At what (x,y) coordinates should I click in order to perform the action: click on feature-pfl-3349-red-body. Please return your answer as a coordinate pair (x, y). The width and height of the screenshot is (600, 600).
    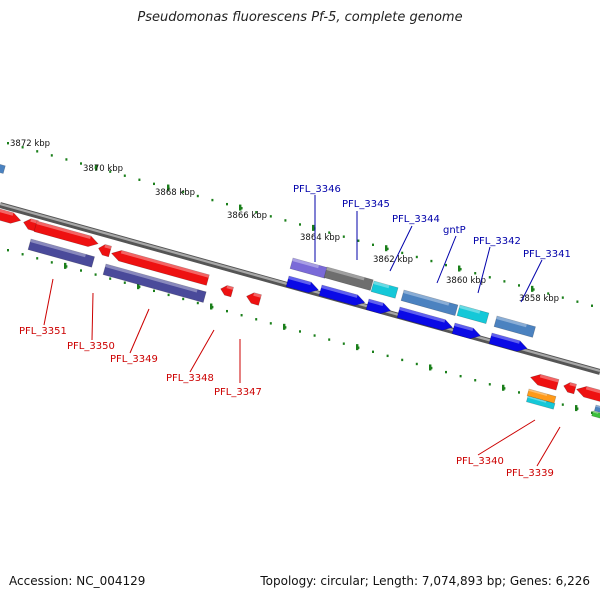
    Looking at the image, I should click on (160, 268).